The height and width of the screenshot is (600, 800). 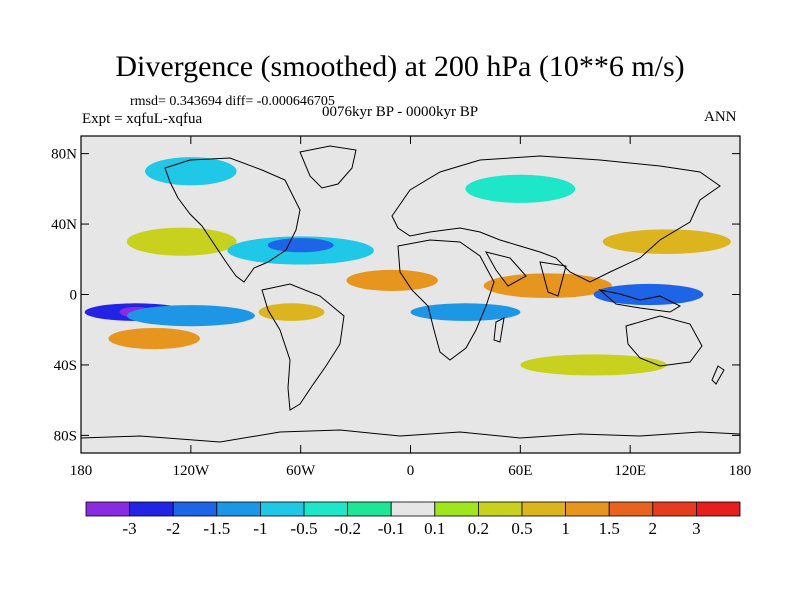 What do you see at coordinates (173, 528) in the screenshot?
I see `colorbar-label-1: -2` at bounding box center [173, 528].